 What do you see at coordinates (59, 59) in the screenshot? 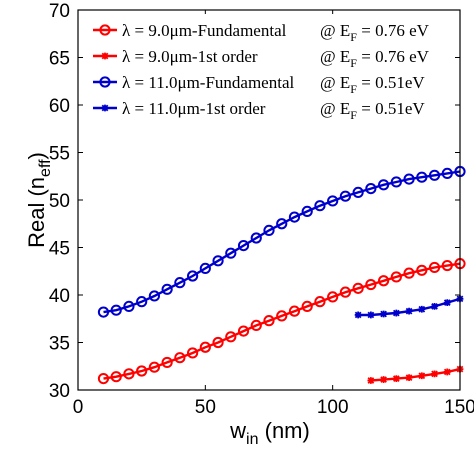
I see `y-tick-label: 65` at bounding box center [59, 59].